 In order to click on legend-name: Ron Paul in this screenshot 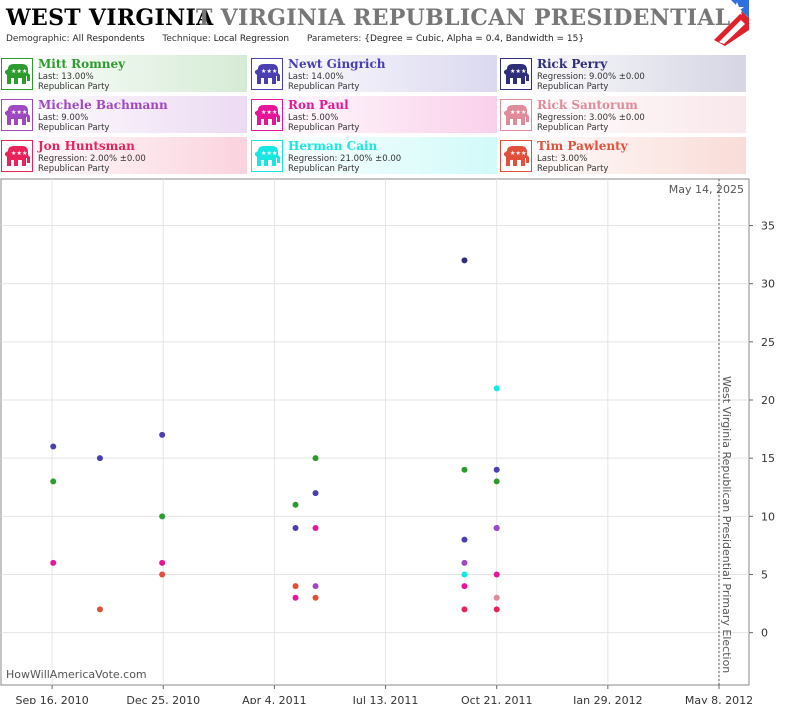, I will do `click(318, 105)`.